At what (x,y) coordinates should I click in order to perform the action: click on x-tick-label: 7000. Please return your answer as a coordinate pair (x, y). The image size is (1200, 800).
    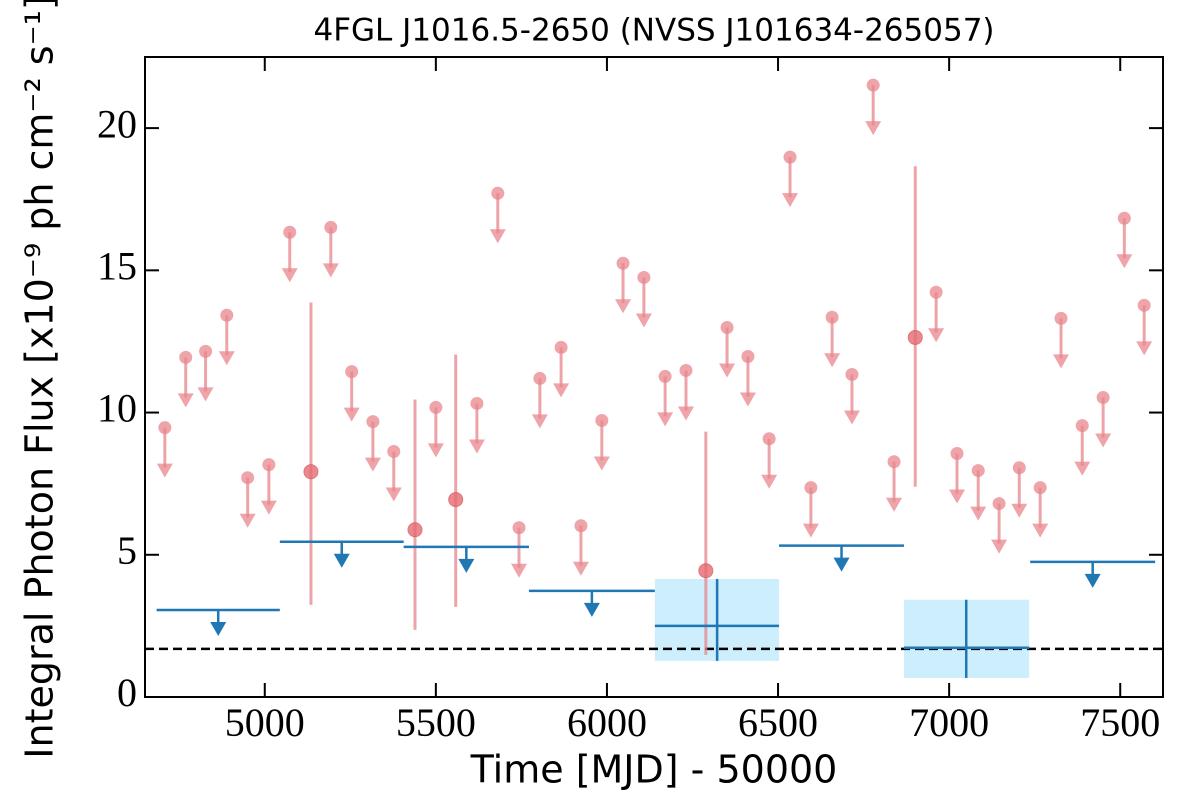
    Looking at the image, I should click on (949, 722).